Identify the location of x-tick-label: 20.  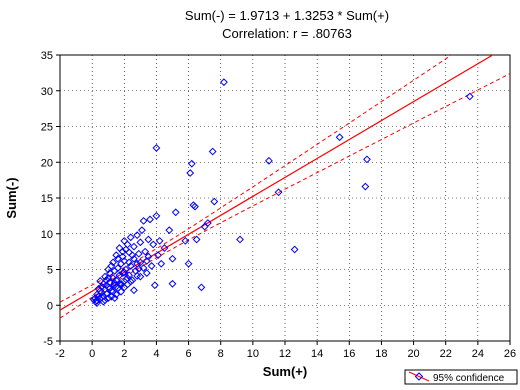
(413, 354).